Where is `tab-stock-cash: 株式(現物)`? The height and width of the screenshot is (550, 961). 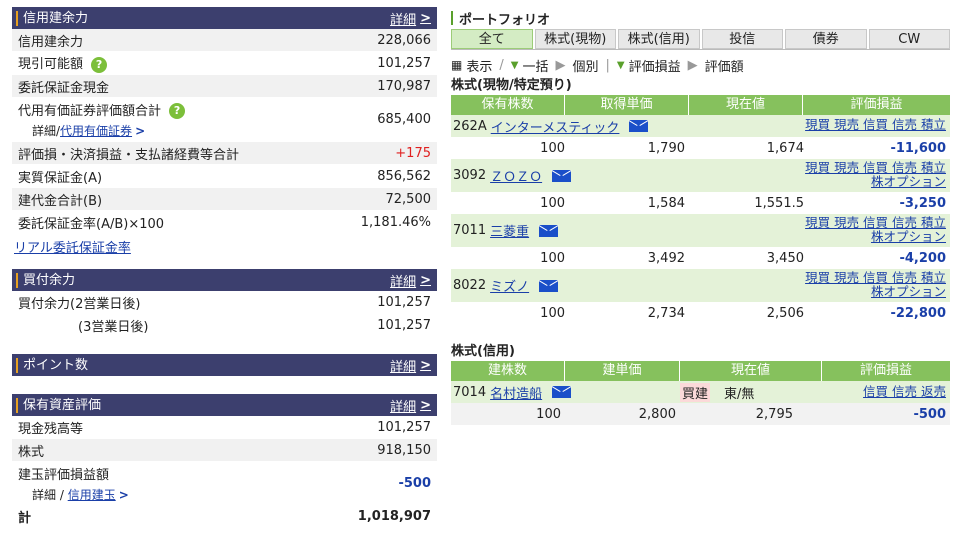 tab-stock-cash: 株式(現物) is located at coordinates (575, 39).